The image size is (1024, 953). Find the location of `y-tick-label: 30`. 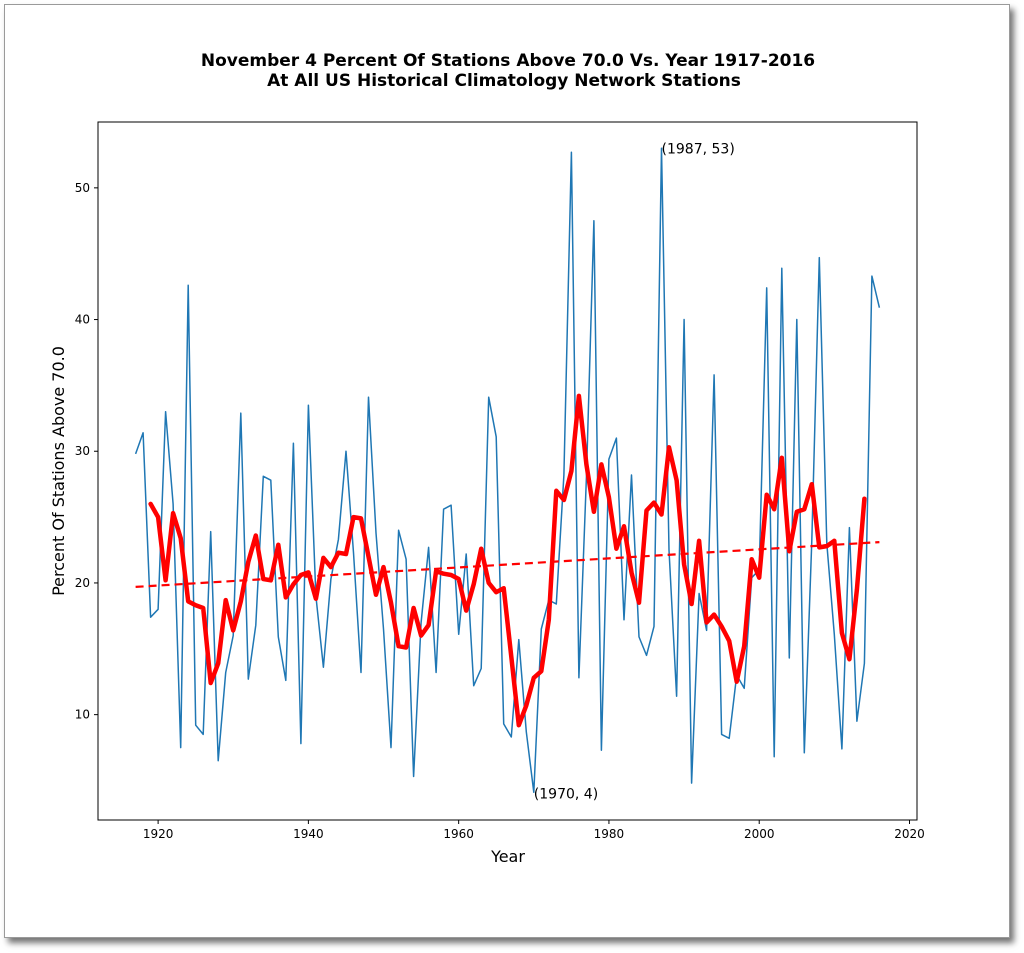

y-tick-label: 30 is located at coordinates (82, 451).